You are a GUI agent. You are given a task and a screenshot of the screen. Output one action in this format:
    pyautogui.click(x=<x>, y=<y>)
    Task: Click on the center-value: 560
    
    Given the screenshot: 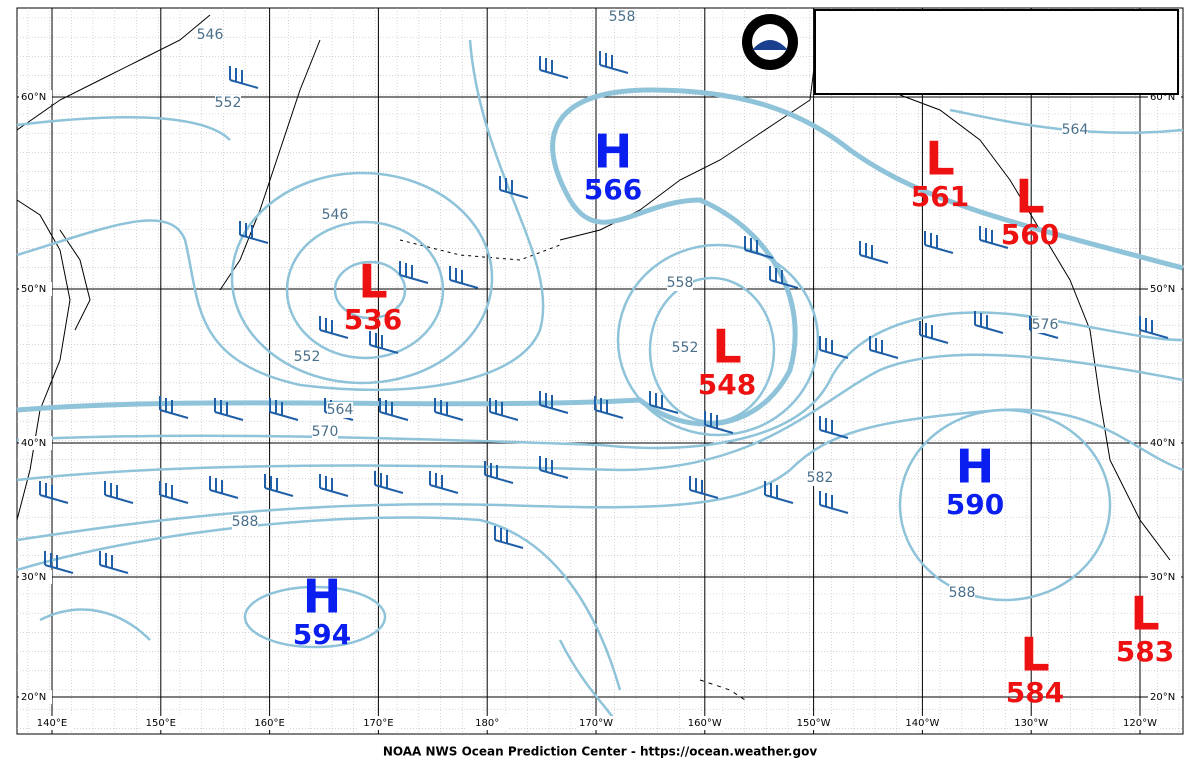 What is the action you would take?
    pyautogui.click(x=1030, y=234)
    